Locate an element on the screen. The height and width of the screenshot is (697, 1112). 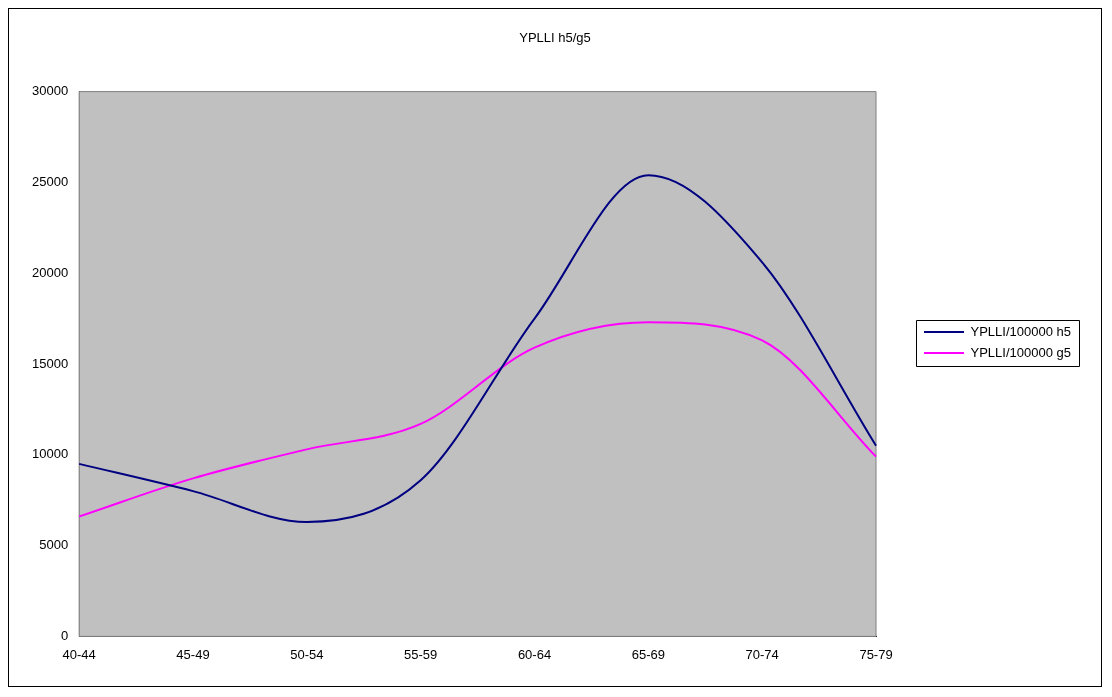
chart-title: YPLLI h5/g5 is located at coordinates (555, 38).